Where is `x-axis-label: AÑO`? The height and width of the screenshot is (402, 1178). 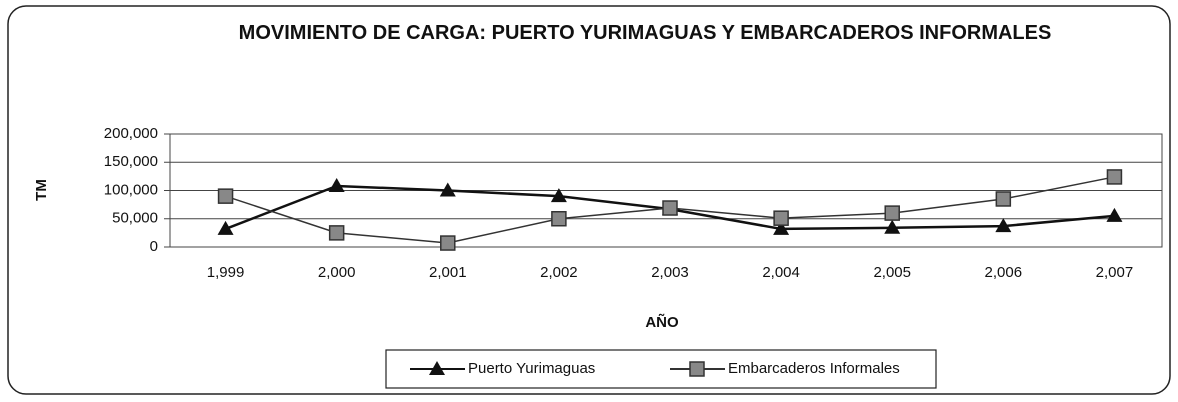
x-axis-label: AÑO is located at coordinates (662, 322).